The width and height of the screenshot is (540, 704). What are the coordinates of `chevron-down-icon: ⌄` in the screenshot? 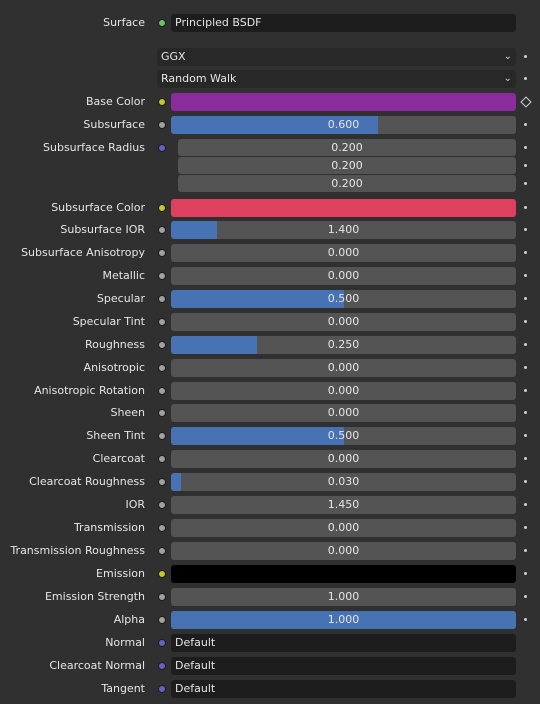 It's located at (507, 56).